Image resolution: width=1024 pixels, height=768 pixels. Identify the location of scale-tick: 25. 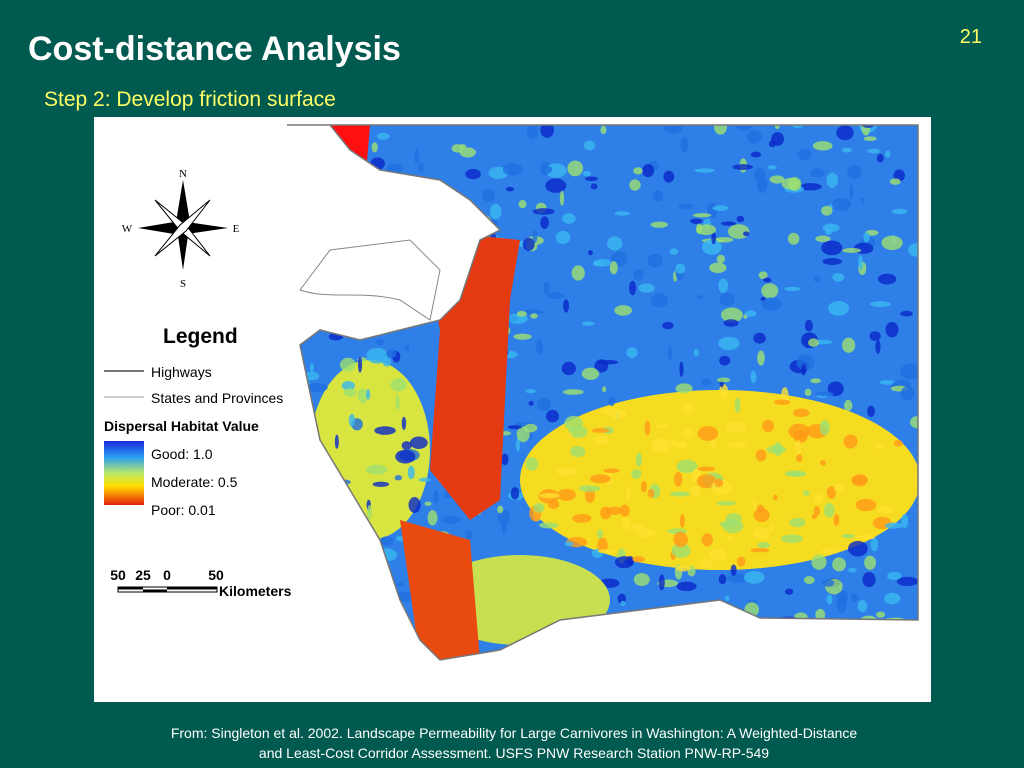
(143, 575).